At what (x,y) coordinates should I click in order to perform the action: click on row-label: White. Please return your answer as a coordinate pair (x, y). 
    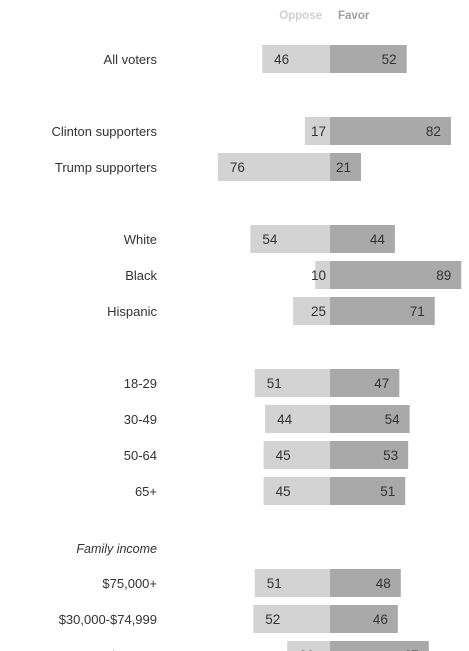
    Looking at the image, I should click on (140, 239).